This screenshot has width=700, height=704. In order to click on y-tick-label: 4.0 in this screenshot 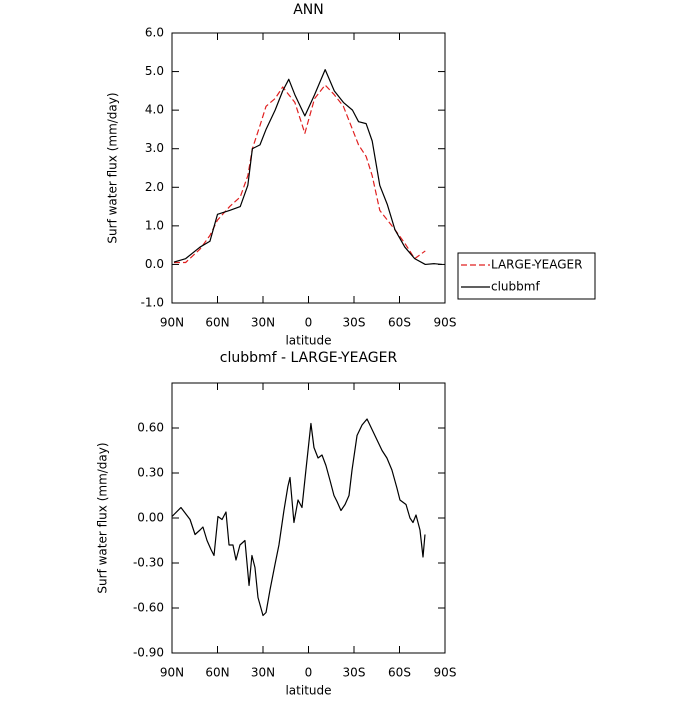, I will do `click(154, 110)`.